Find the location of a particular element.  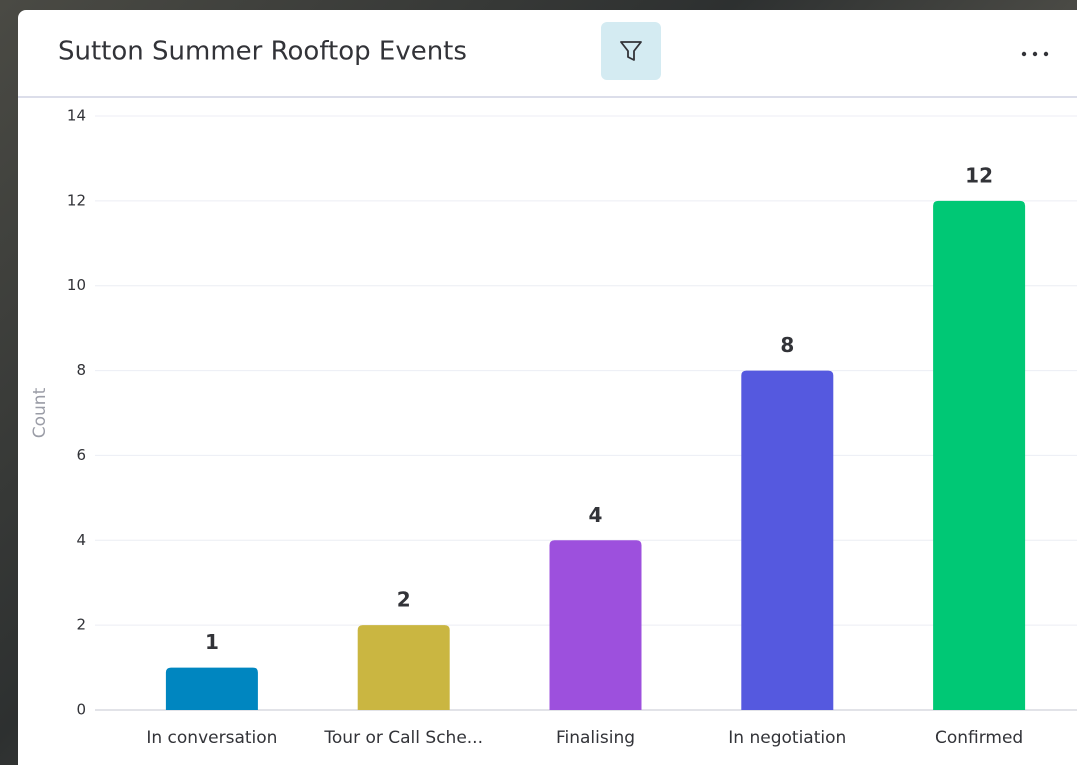

chart-title: Sutton Summer Rooftop Events is located at coordinates (262, 52).